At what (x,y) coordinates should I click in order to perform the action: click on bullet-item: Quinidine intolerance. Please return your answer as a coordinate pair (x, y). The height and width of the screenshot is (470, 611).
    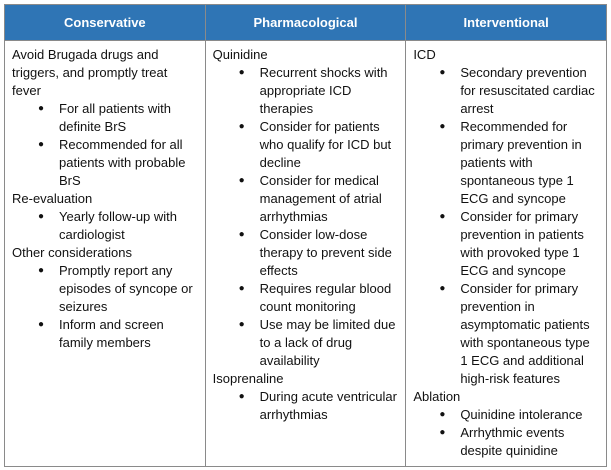
    Looking at the image, I should click on (519, 415).